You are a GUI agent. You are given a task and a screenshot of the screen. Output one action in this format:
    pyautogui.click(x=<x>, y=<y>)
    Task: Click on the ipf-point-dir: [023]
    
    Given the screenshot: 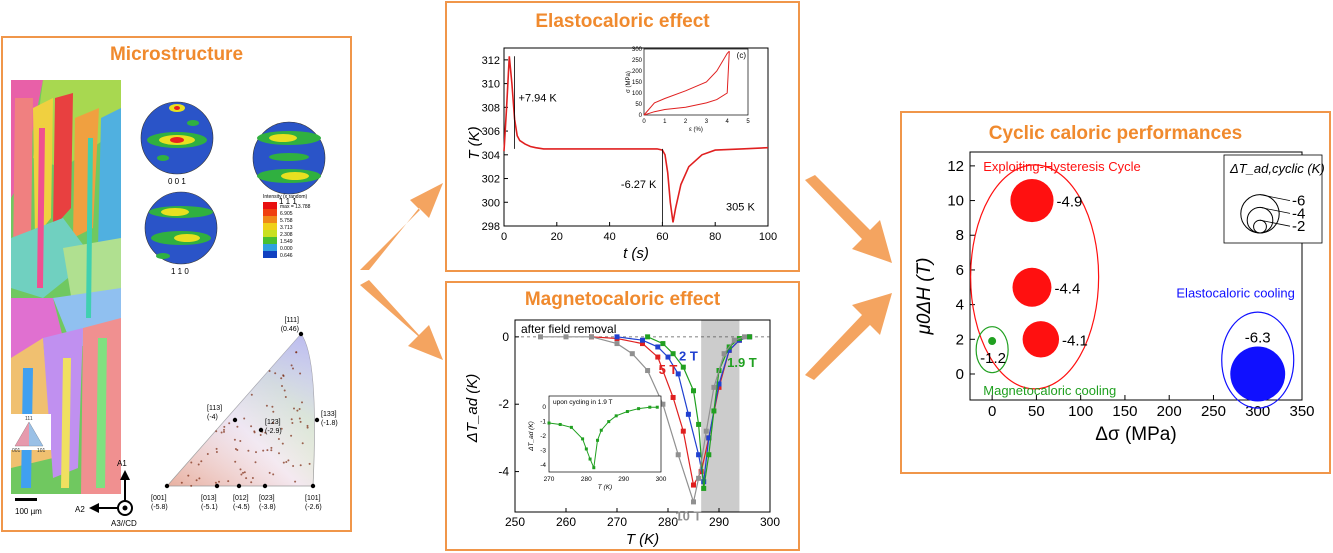 What is the action you would take?
    pyautogui.click(x=267, y=498)
    